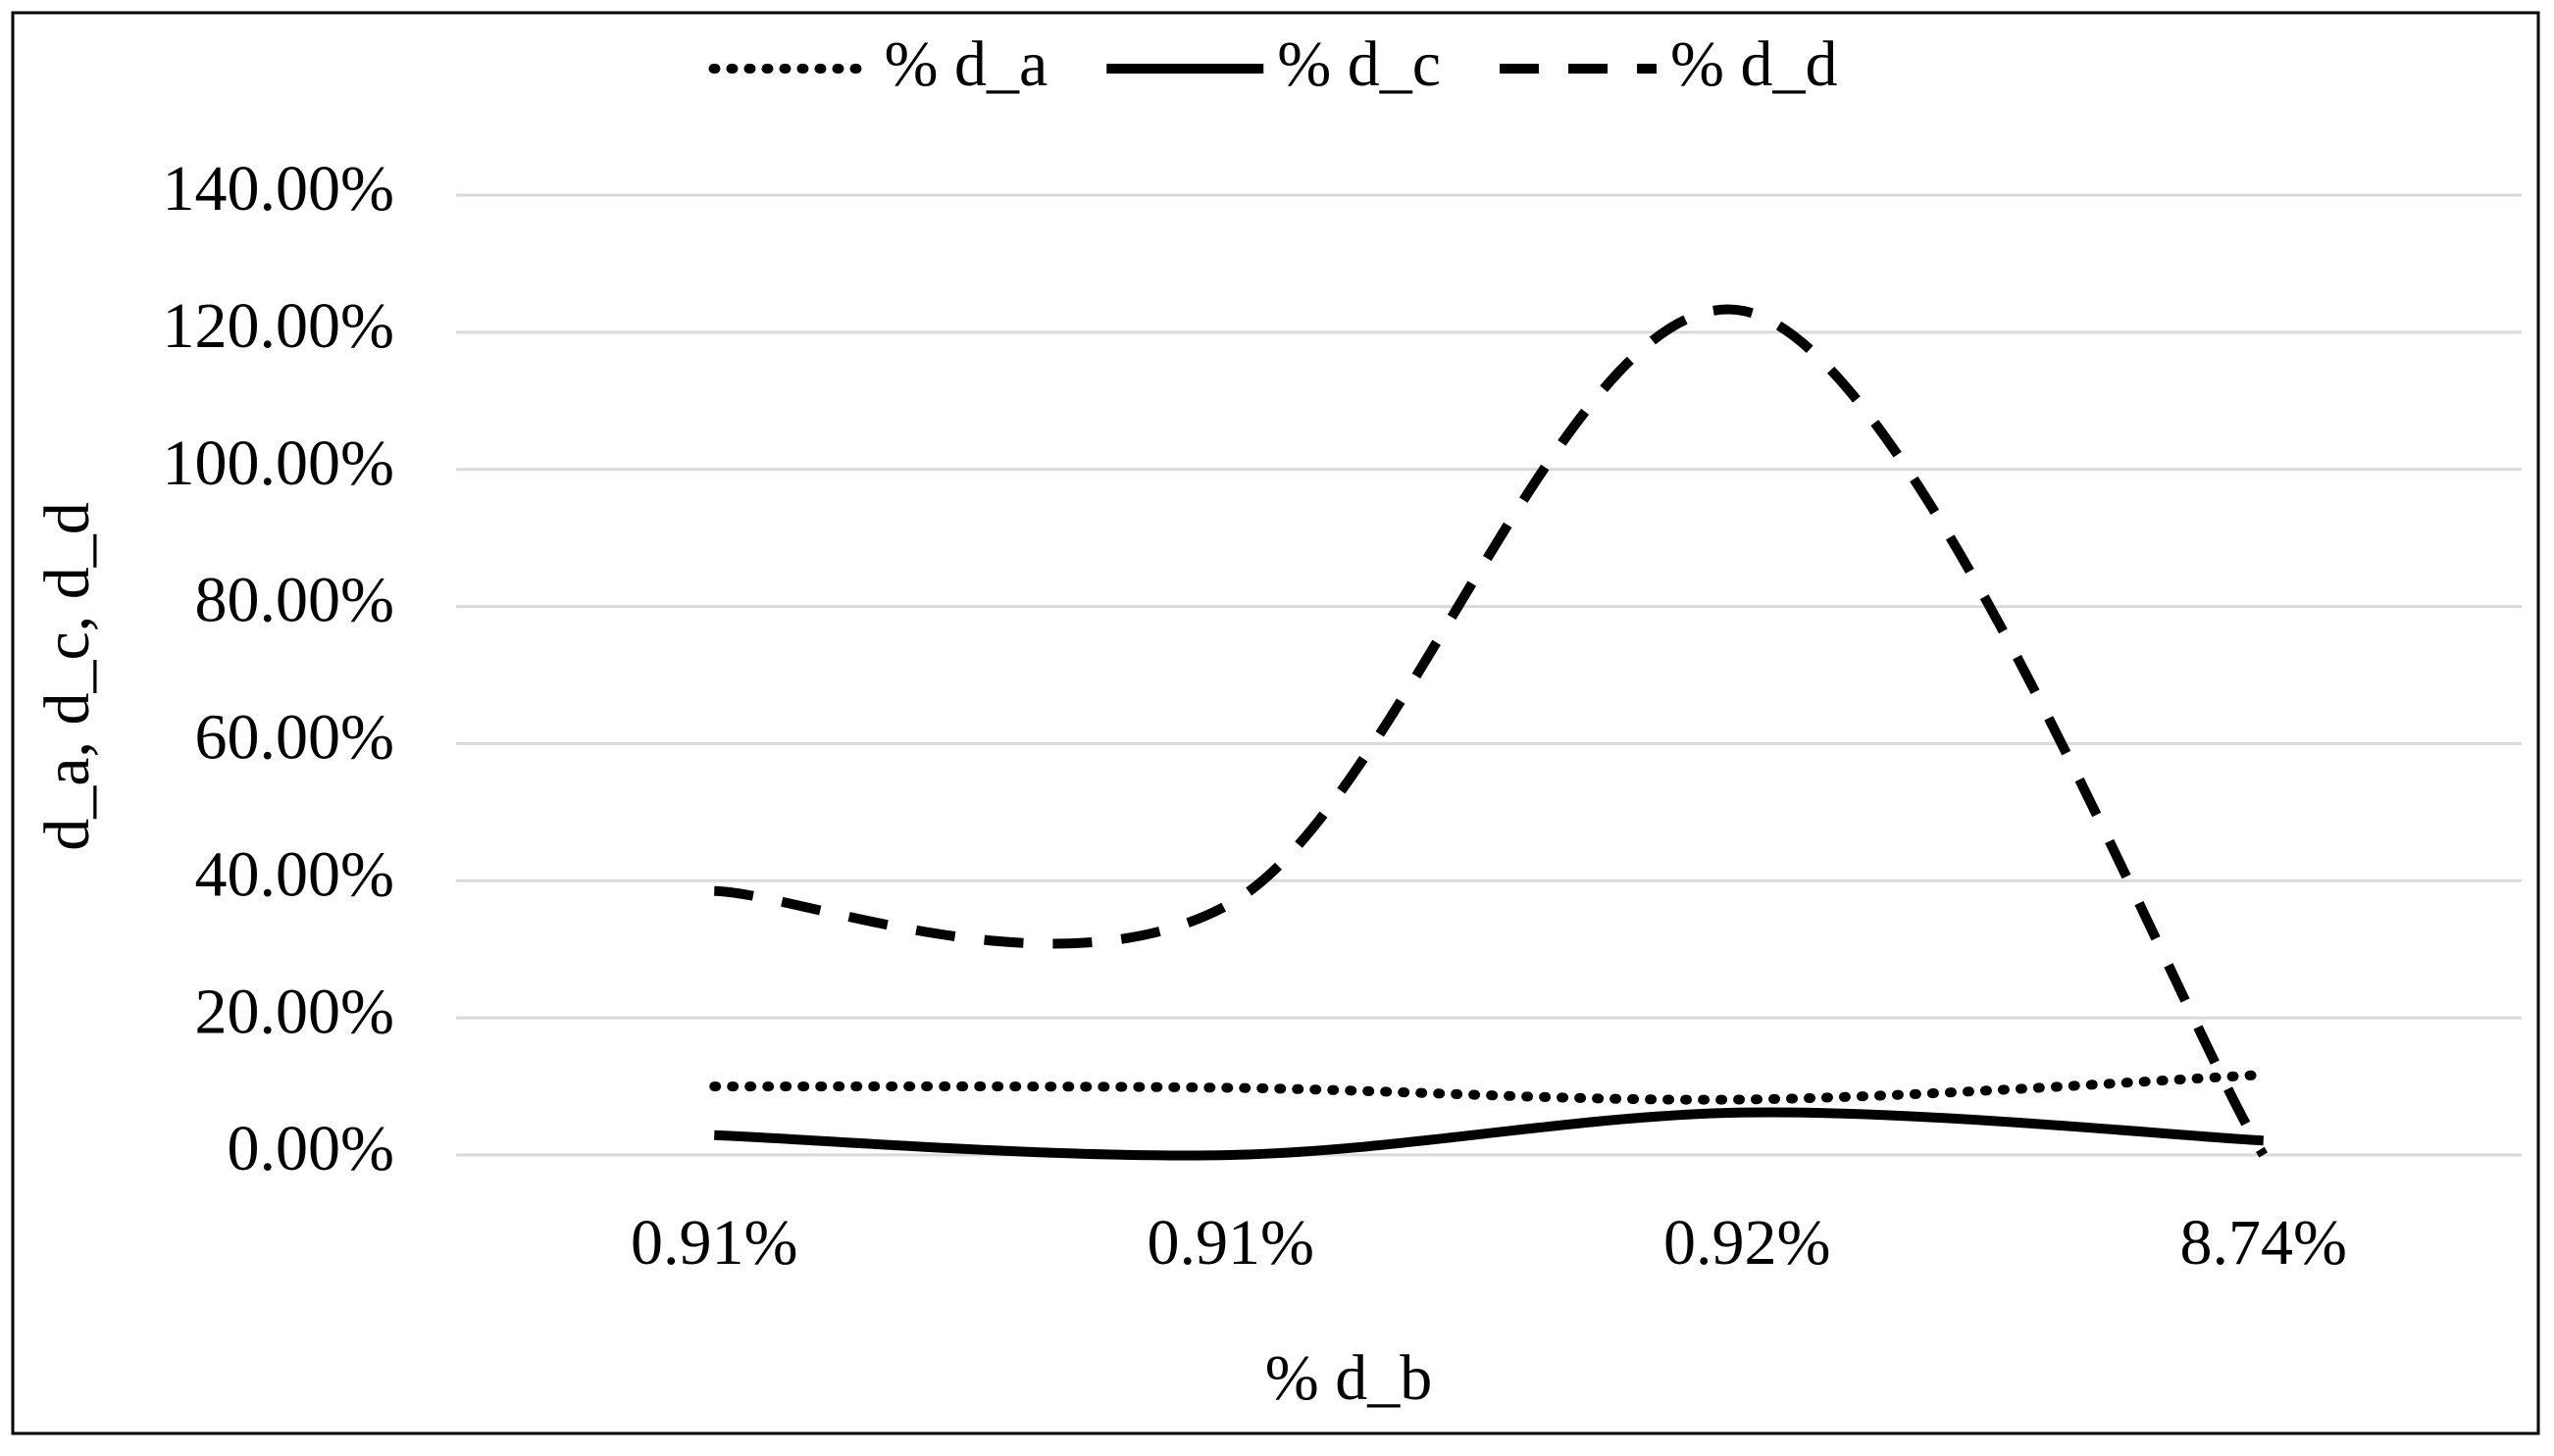 The image size is (2554, 1456). I want to click on y-tick-label: 140.00%, so click(278, 189).